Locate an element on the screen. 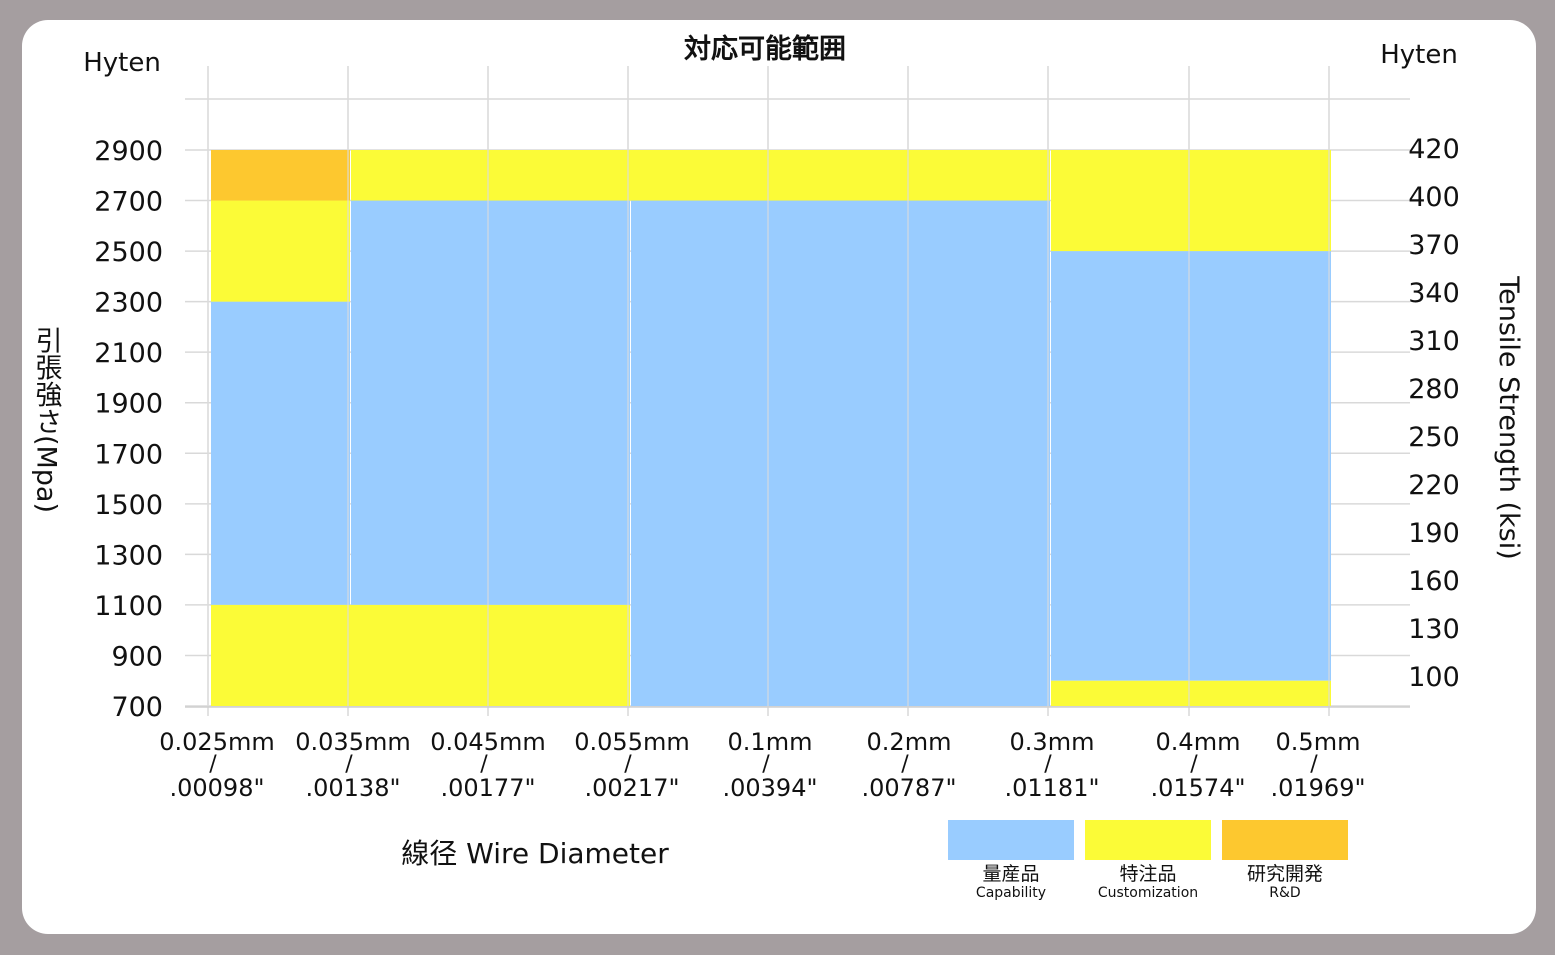  y-axis-right: 420 400 370 340 310 280 250 220 190 160 130 100 is located at coordinates (1434, 413).